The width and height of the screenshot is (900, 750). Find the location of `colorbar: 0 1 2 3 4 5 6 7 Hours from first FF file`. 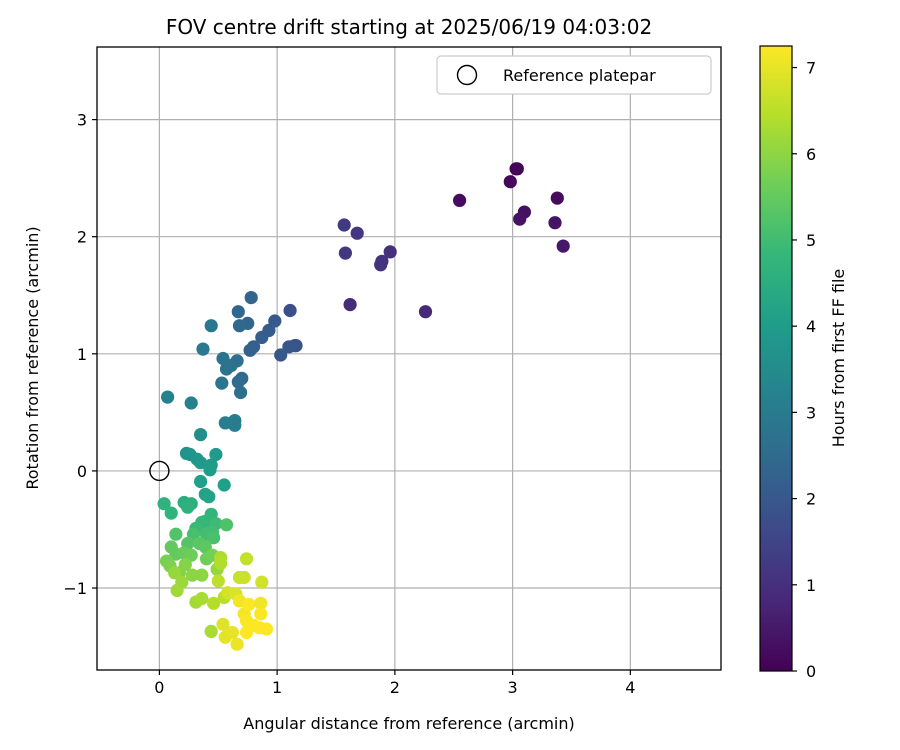

colorbar: 0 1 2 3 4 5 6 7 Hours from first FF file is located at coordinates (803, 363).